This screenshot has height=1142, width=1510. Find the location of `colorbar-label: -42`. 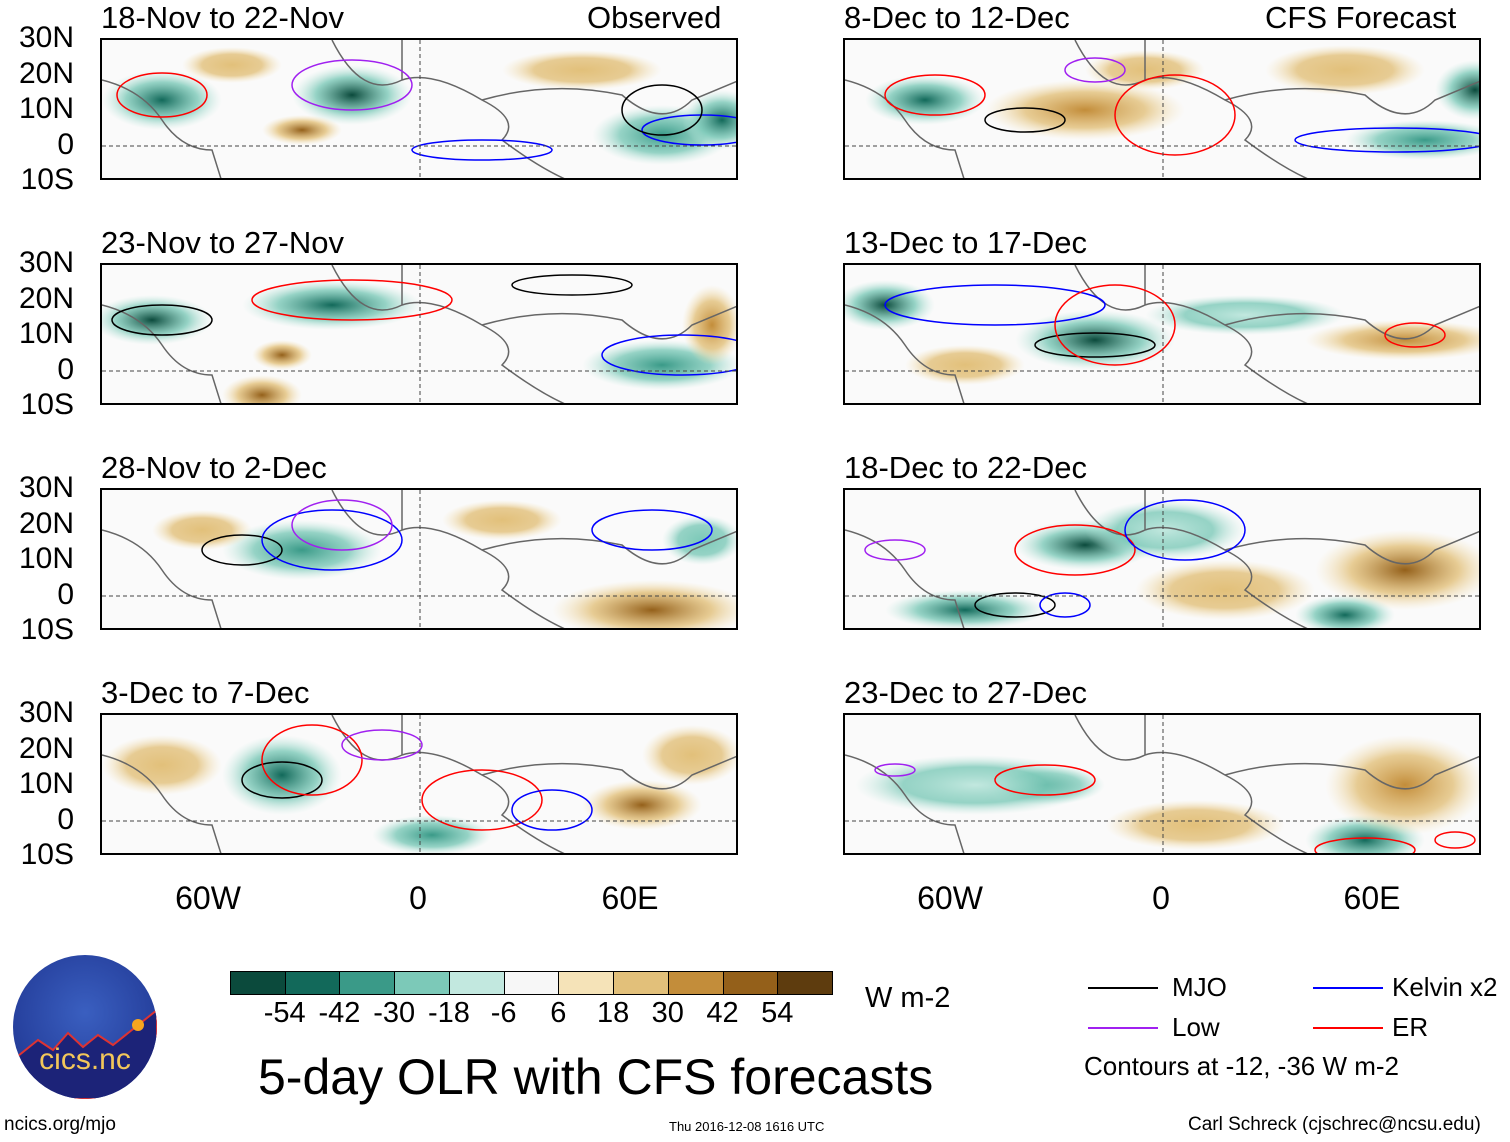

colorbar-label: -42 is located at coordinates (339, 1013).